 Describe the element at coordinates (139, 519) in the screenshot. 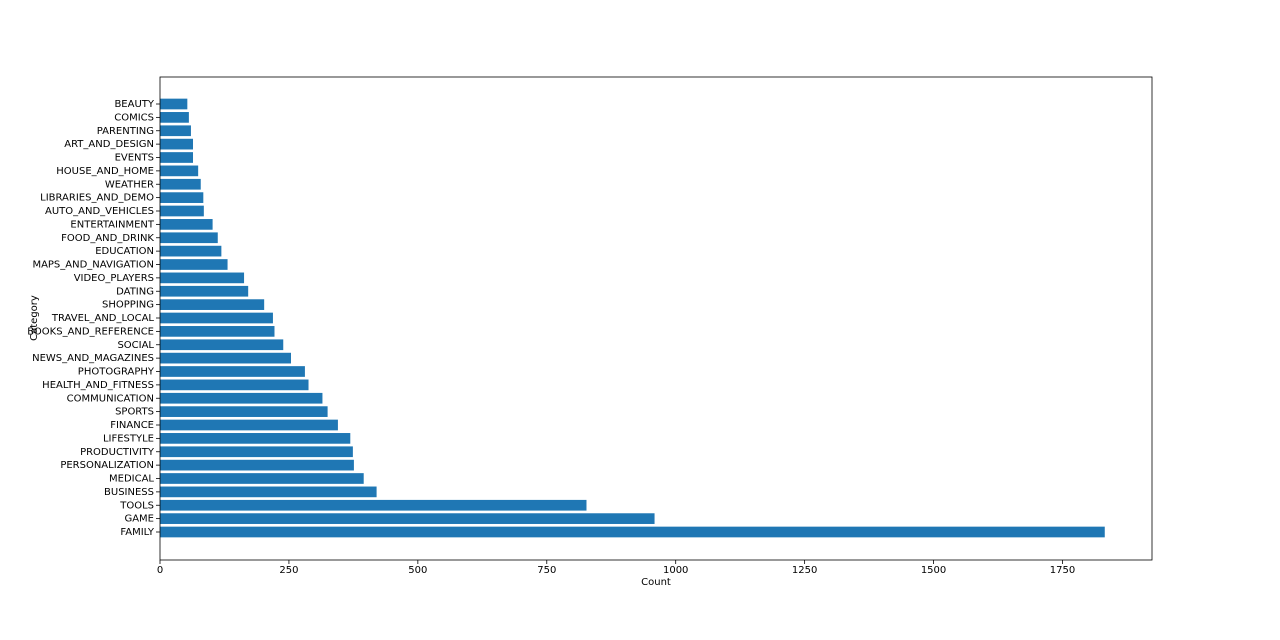

I see `y-tick-label: GAME` at that location.